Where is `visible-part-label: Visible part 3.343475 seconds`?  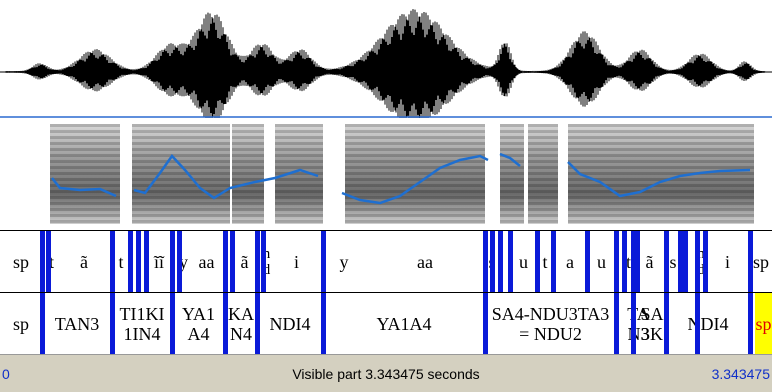 visible-part-label: Visible part 3.343475 seconds is located at coordinates (386, 373).